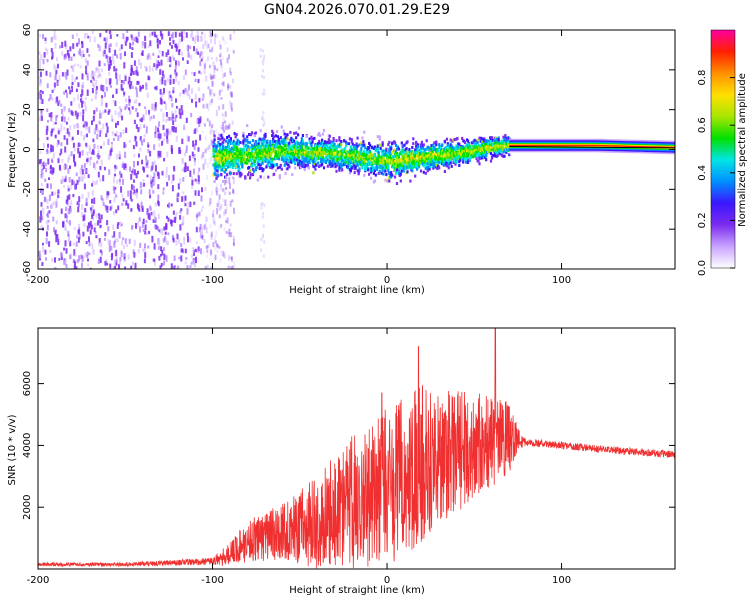 The height and width of the screenshot is (600, 750). What do you see at coordinates (592, 147) in the screenshot?
I see `spectrogram-center-line` at bounding box center [592, 147].